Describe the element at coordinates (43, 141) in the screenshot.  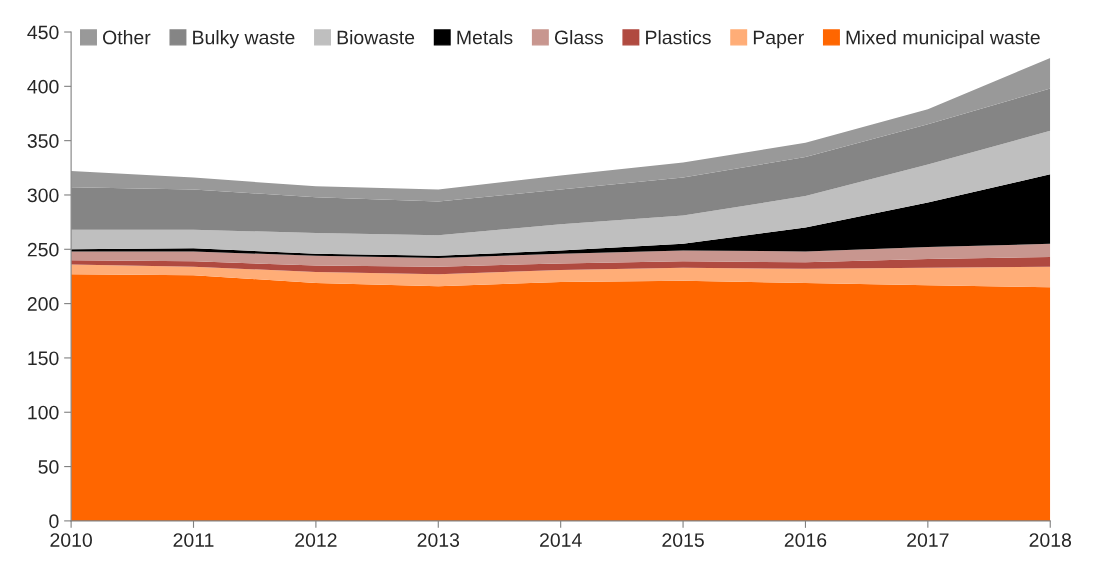
I see `y-tick-label: 350` at that location.